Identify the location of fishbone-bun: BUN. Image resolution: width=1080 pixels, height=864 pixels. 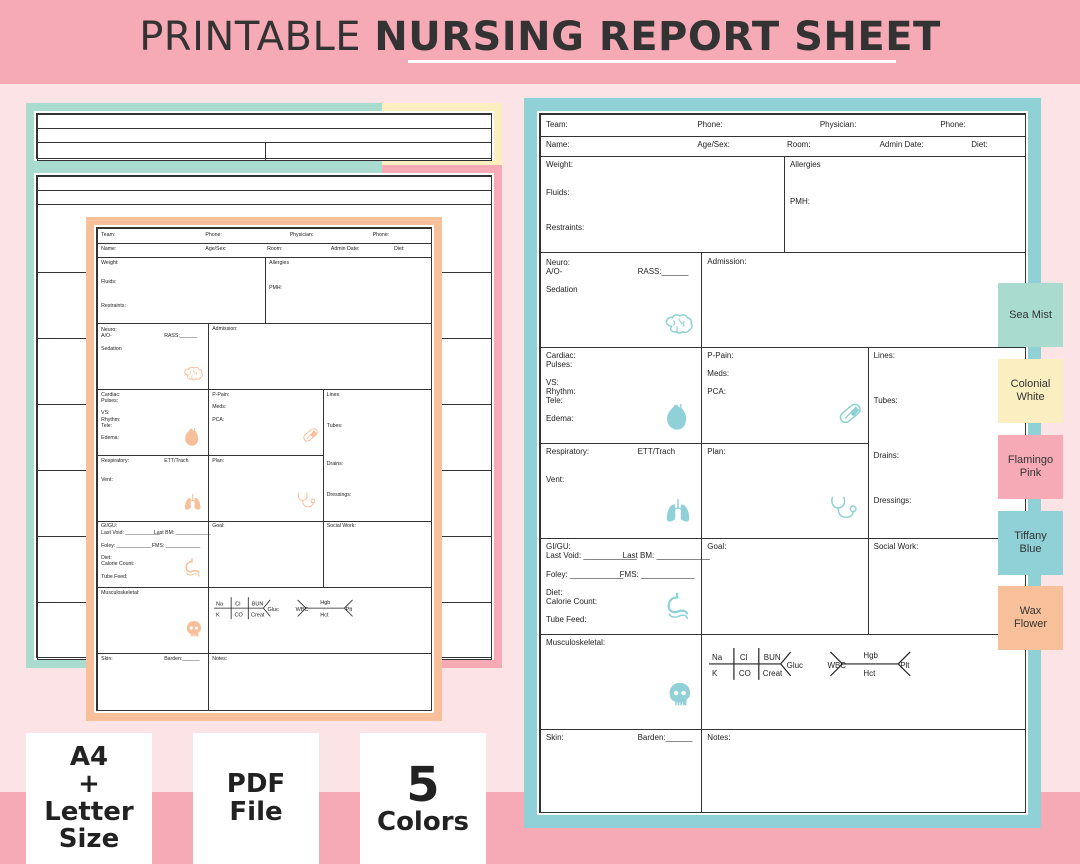
(257, 604).